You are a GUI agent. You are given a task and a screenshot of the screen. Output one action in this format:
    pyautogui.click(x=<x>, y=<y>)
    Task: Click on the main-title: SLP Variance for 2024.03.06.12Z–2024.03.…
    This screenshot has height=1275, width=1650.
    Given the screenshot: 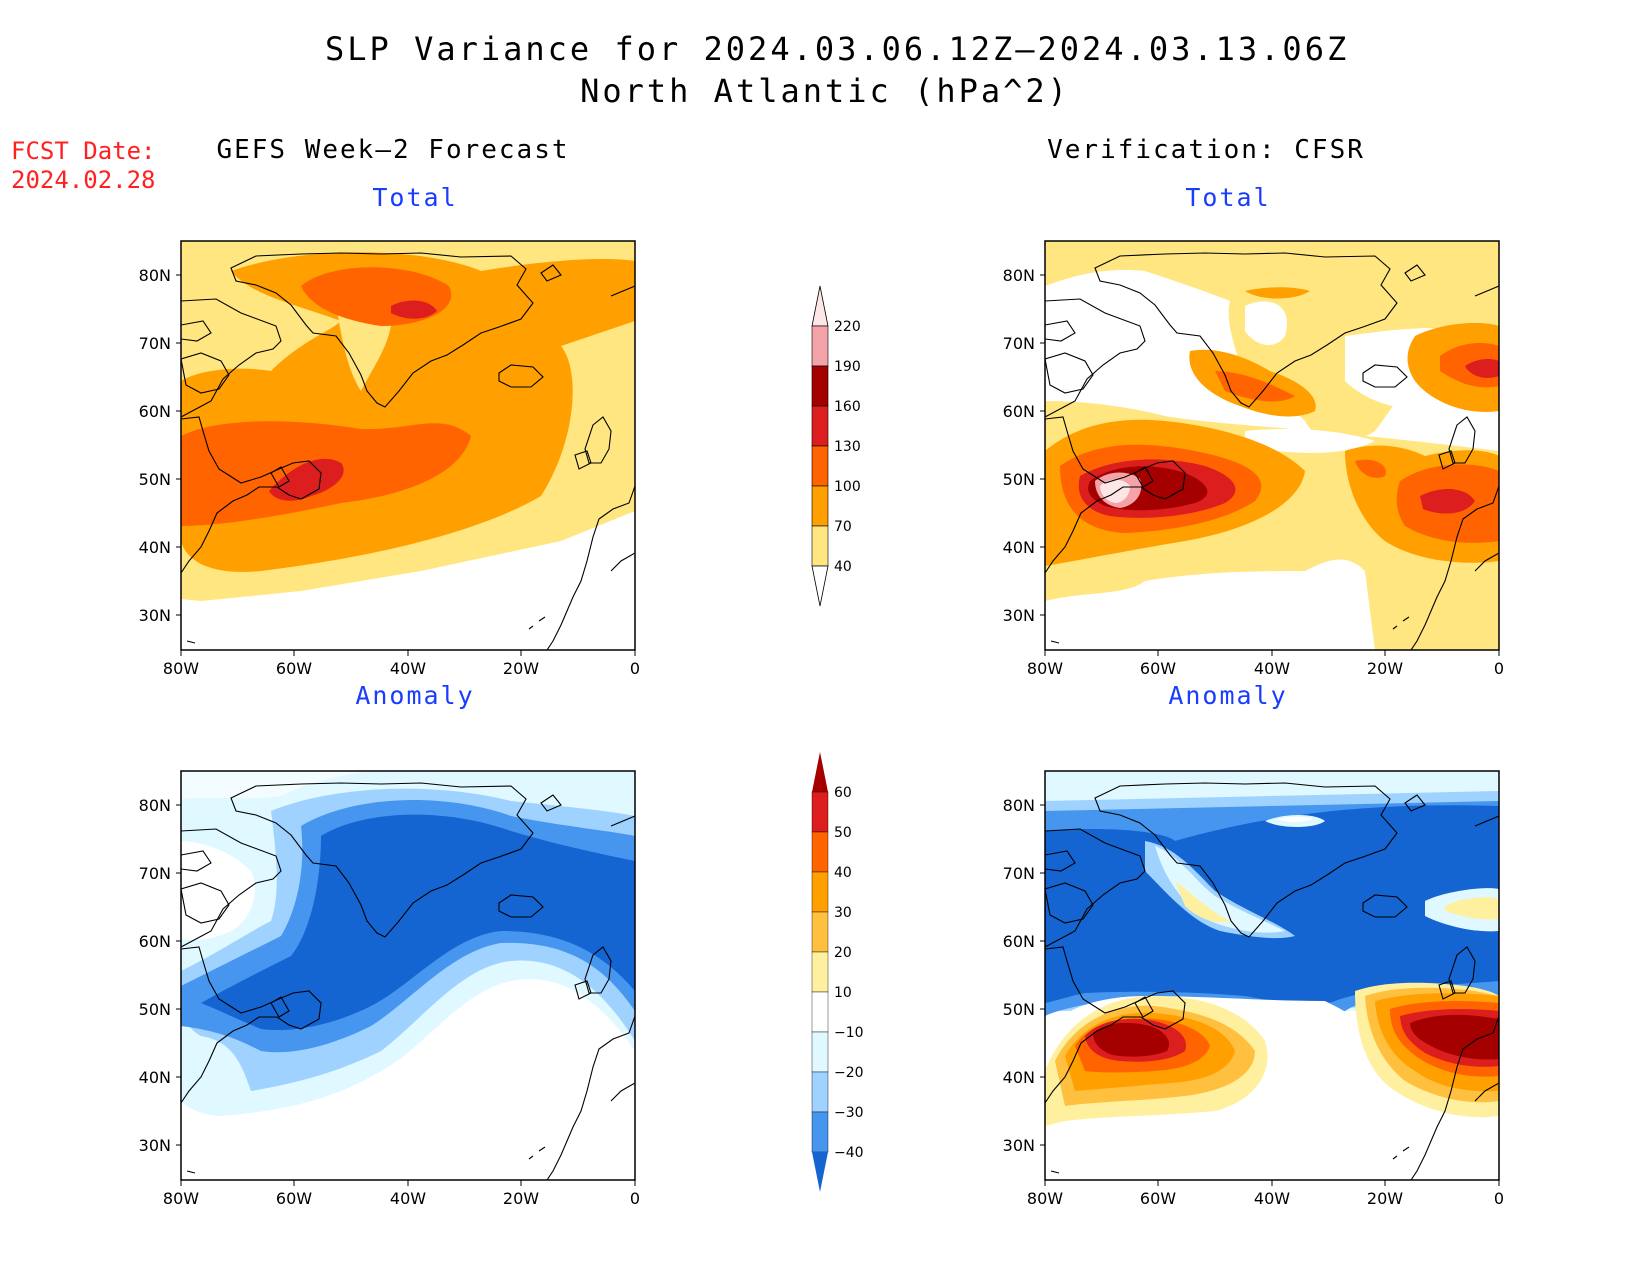 What is the action you would take?
    pyautogui.click(x=837, y=49)
    